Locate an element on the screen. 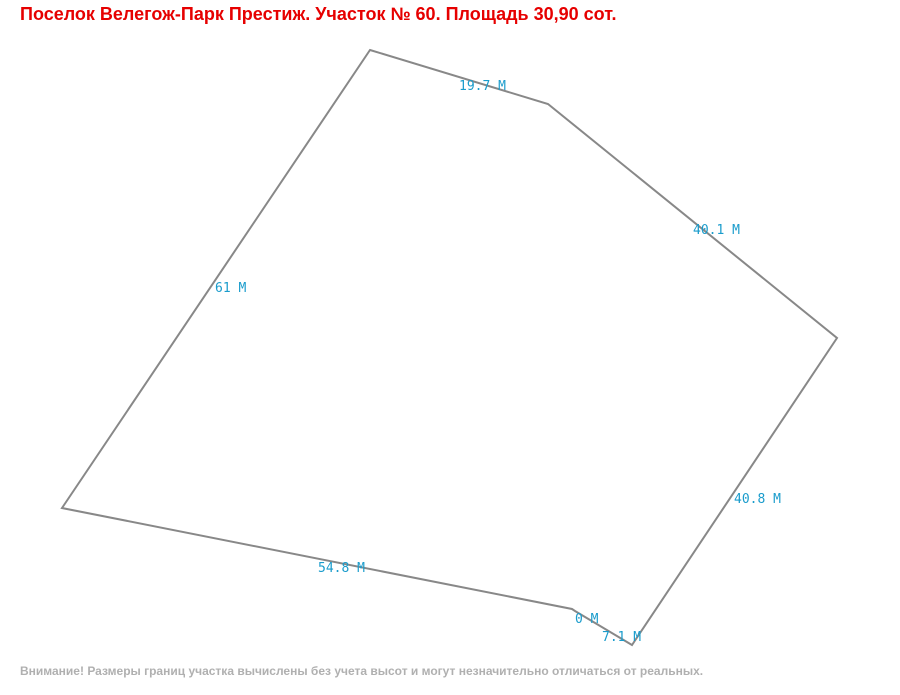  edge-length: 40.8 M is located at coordinates (757, 499).